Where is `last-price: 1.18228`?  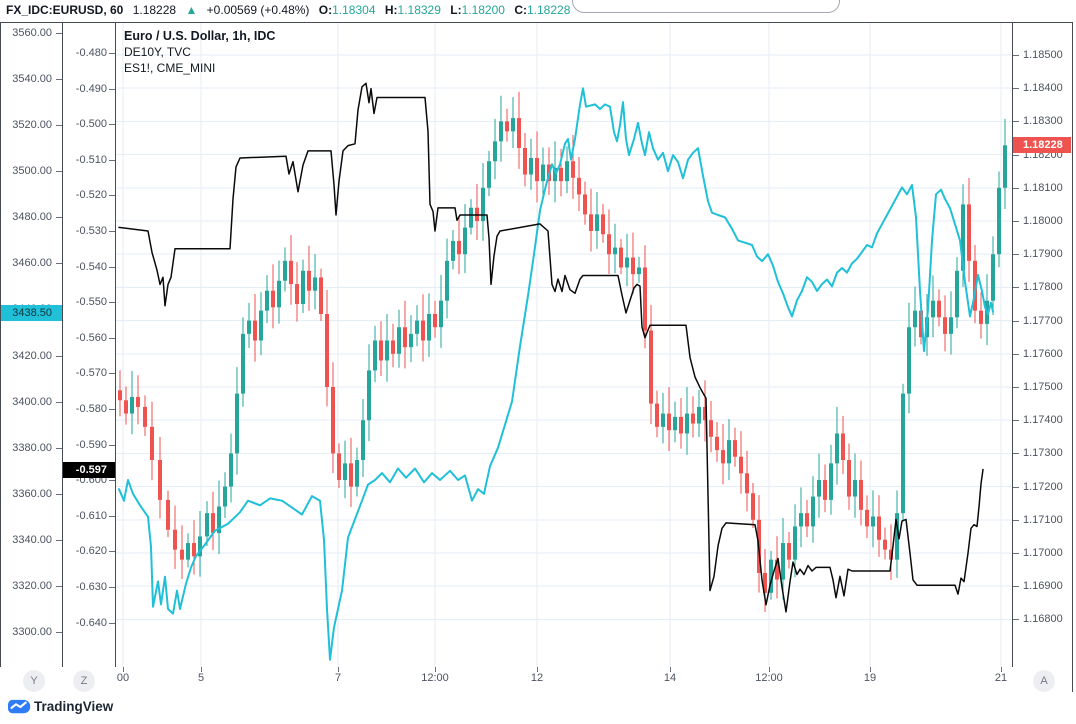 last-price: 1.18228 is located at coordinates (154, 10).